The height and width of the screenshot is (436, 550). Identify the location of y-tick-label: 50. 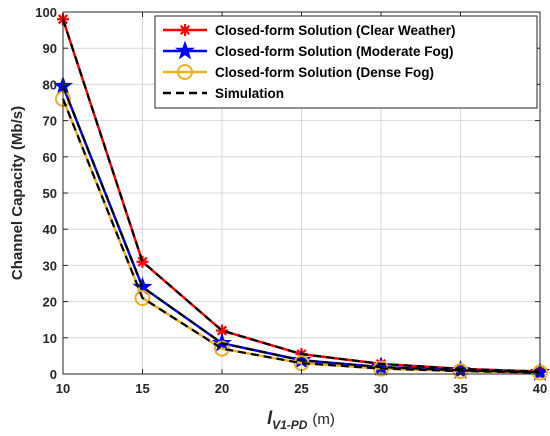
(50, 193).